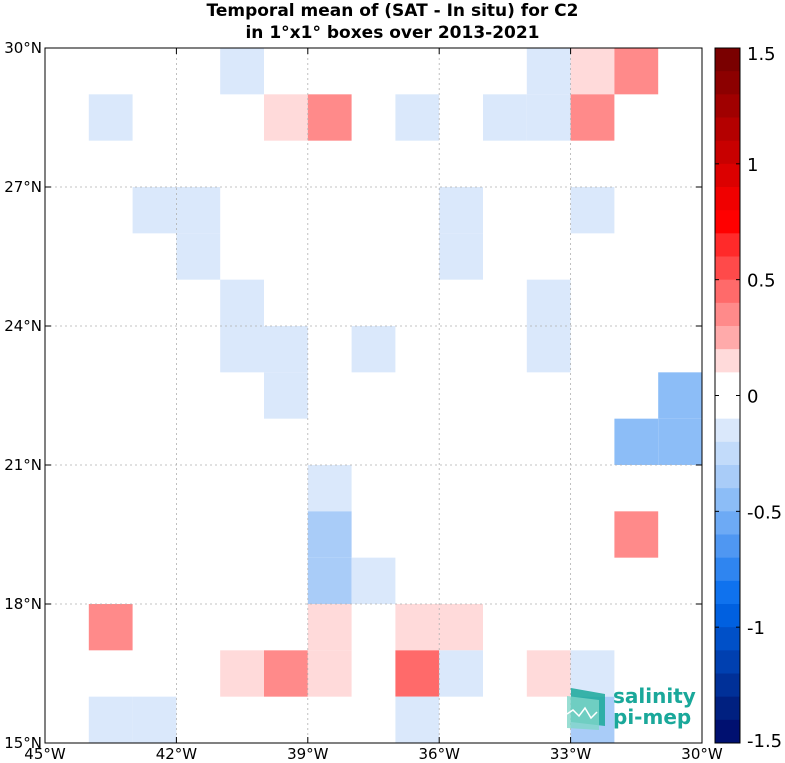  What do you see at coordinates (702, 754) in the screenshot?
I see `x-tick-label: 30°W` at bounding box center [702, 754].